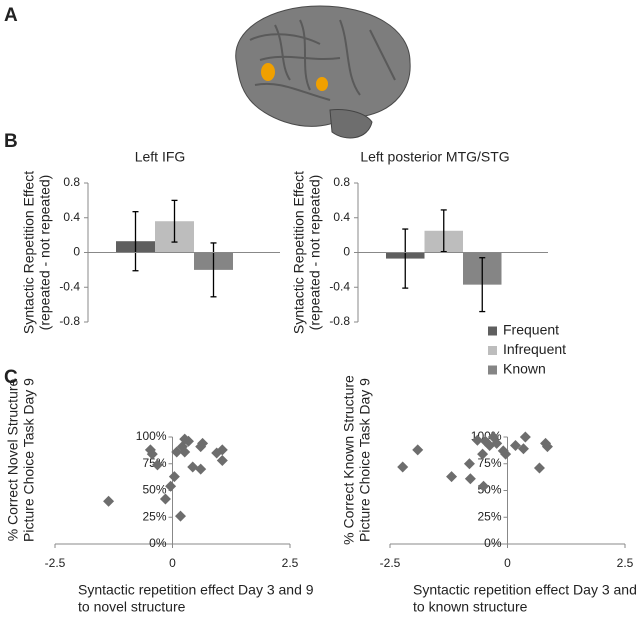 This screenshot has width=640, height=621. Describe the element at coordinates (470, 607) in the screenshot. I see `x-axis-label: to known structure` at that location.